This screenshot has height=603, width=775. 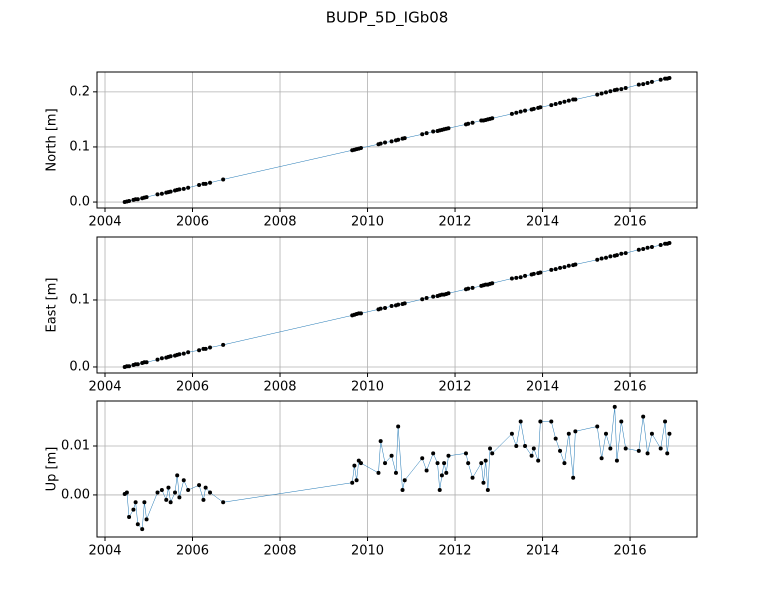 What do you see at coordinates (75, 494) in the screenshot?
I see `y-tick-label: 0.00` at bounding box center [75, 494].